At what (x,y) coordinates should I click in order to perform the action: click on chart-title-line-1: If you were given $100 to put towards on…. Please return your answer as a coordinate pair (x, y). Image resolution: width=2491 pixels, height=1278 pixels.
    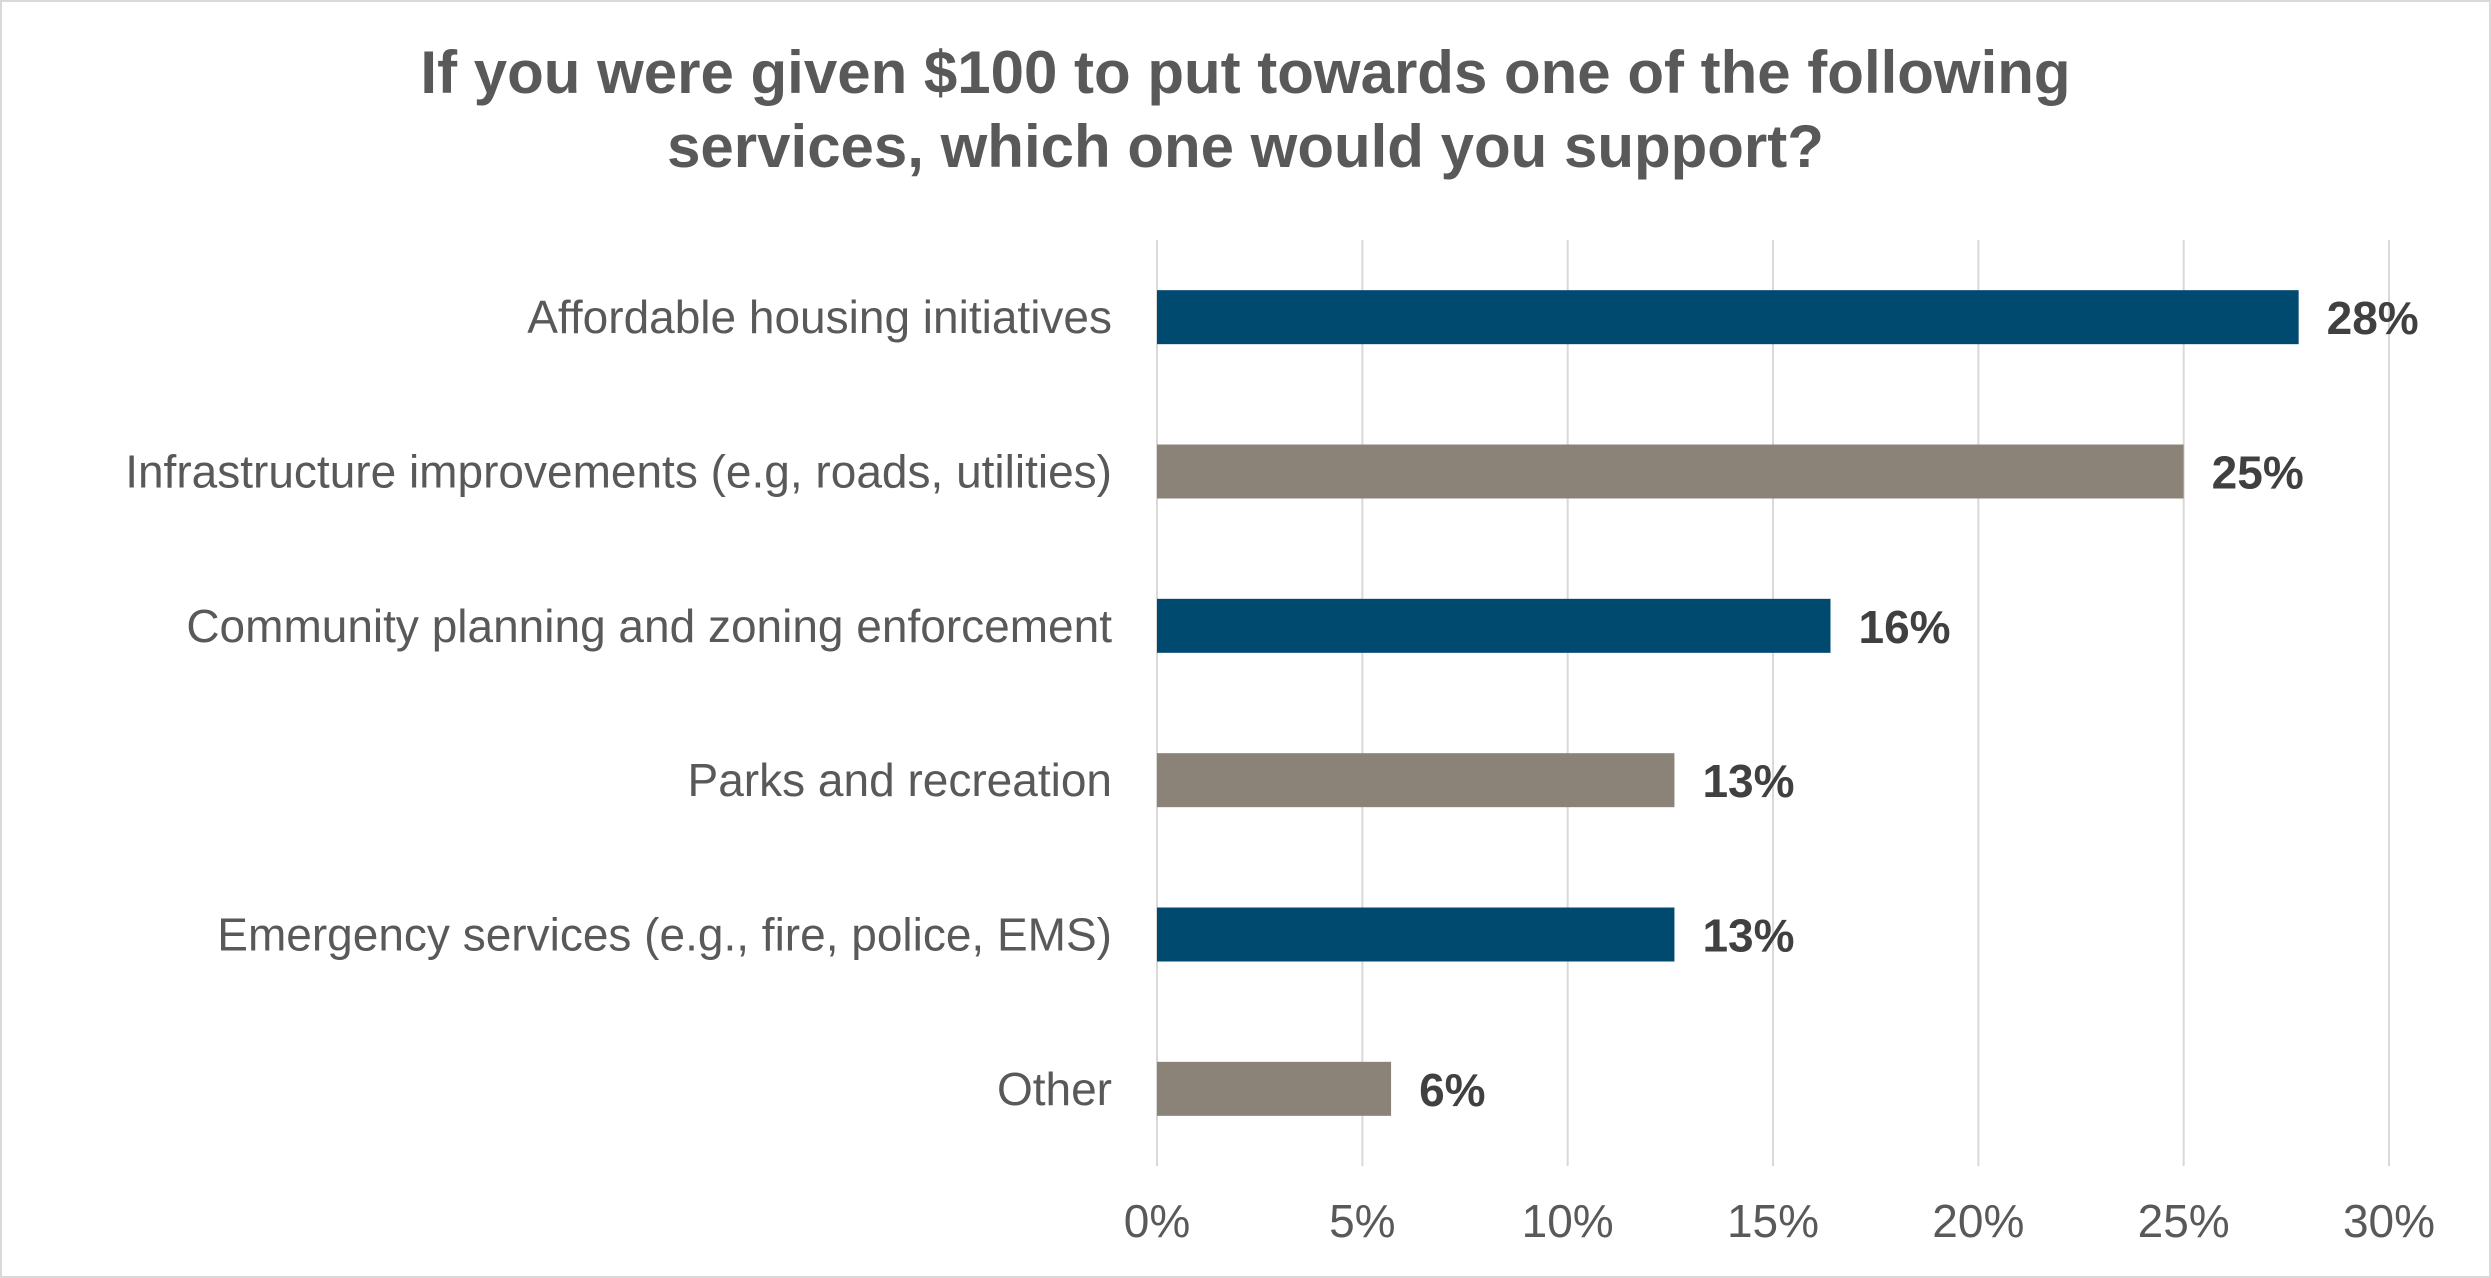
    Looking at the image, I should click on (1245, 72).